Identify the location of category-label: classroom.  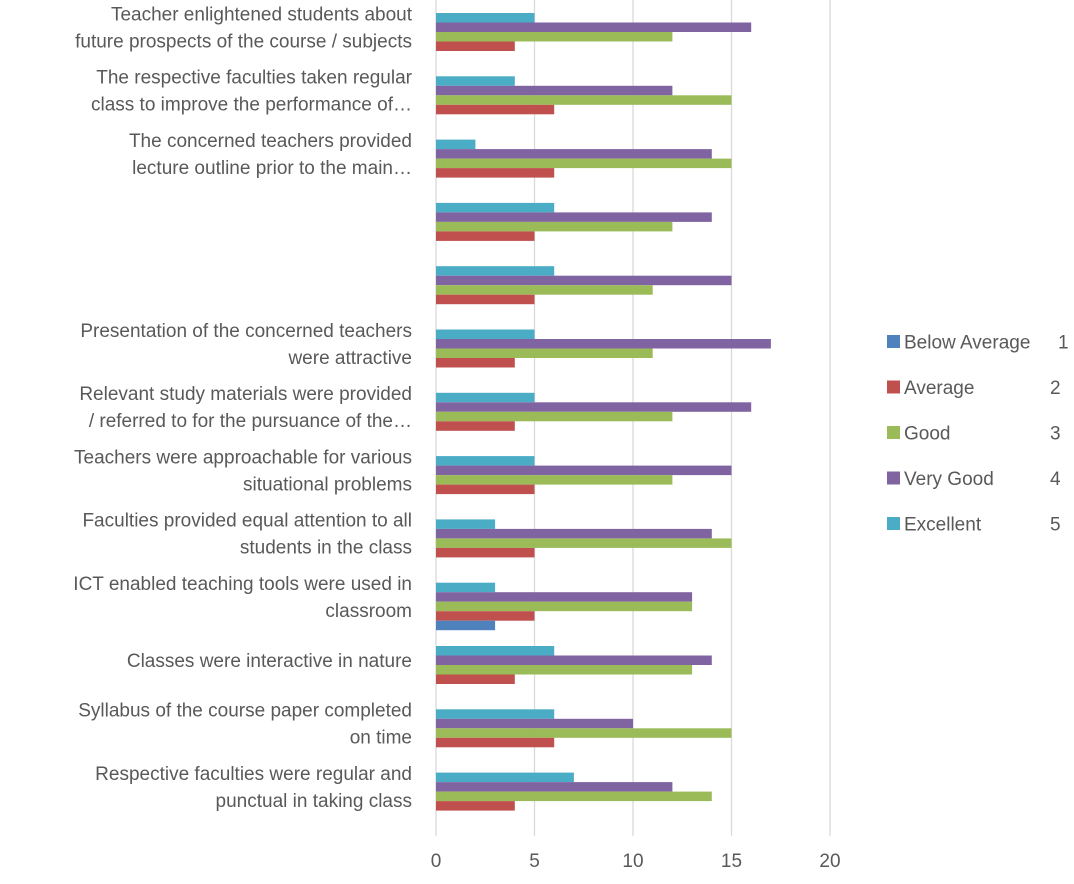
(368, 611).